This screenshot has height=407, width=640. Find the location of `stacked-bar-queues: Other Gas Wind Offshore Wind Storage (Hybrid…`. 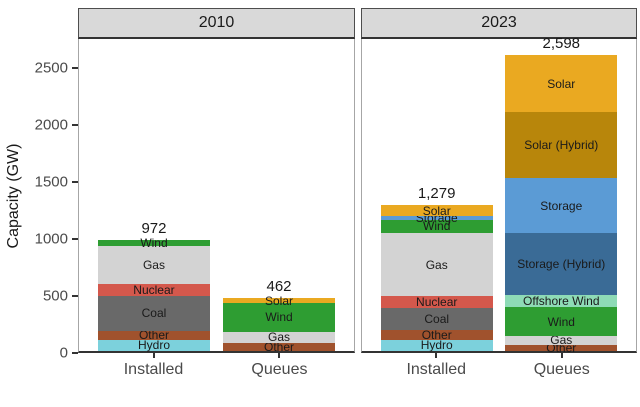

stacked-bar-queues: Other Gas Wind Offshore Wind Storage (Hybrid… is located at coordinates (561, 195).